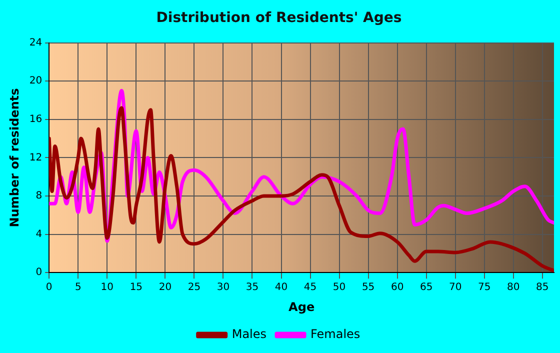 The height and width of the screenshot is (353, 560). What do you see at coordinates (194, 288) in the screenshot?
I see `x-tick-label: 25` at bounding box center [194, 288].